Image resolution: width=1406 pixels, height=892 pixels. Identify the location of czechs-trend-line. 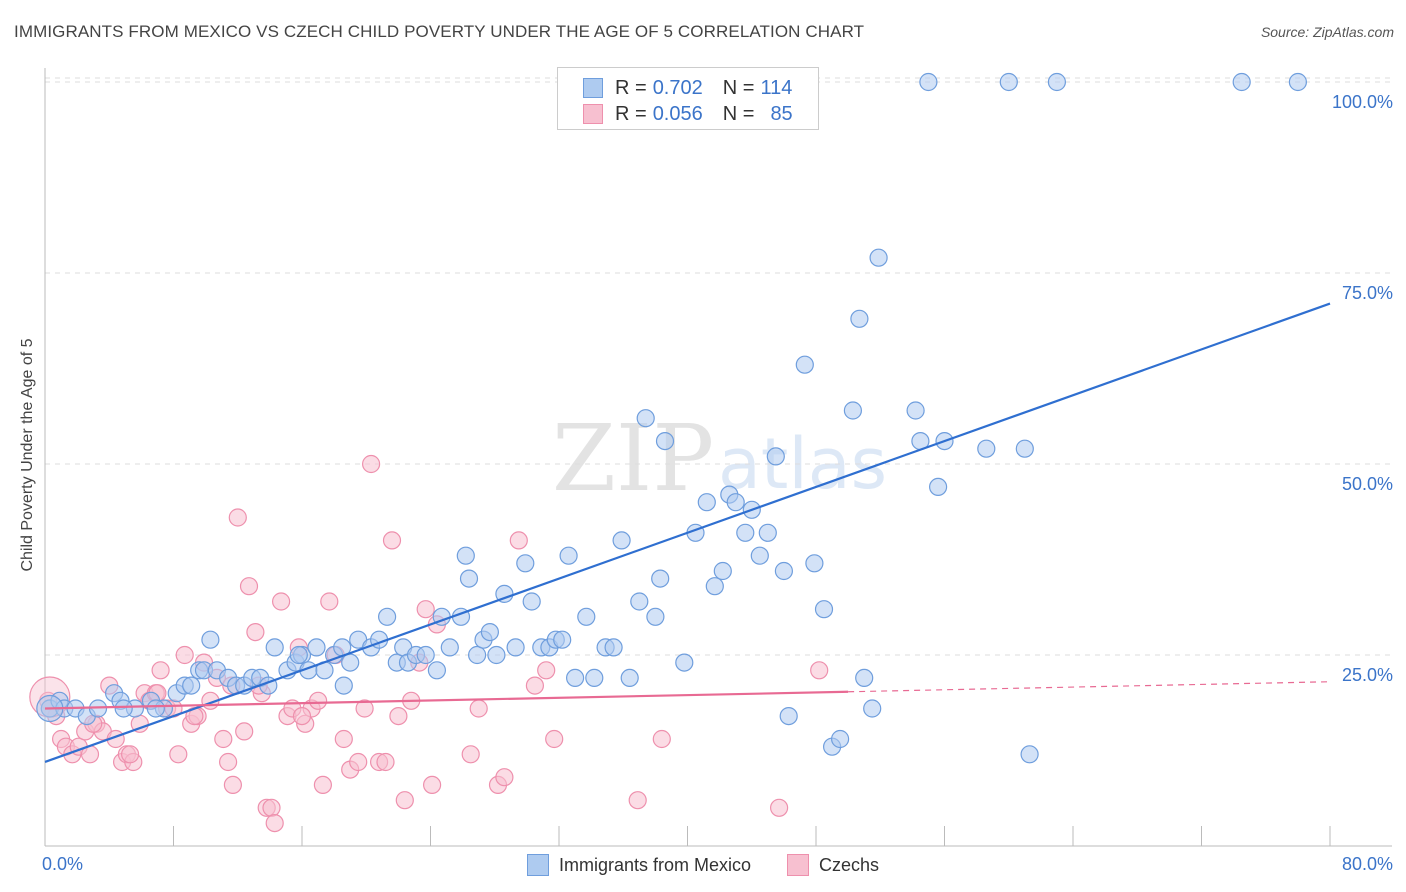
(446, 700).